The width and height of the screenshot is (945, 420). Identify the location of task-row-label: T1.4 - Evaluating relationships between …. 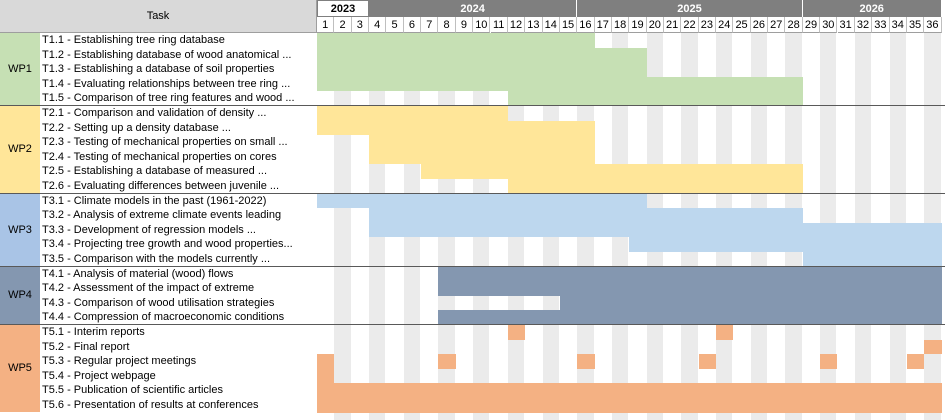
(166, 83).